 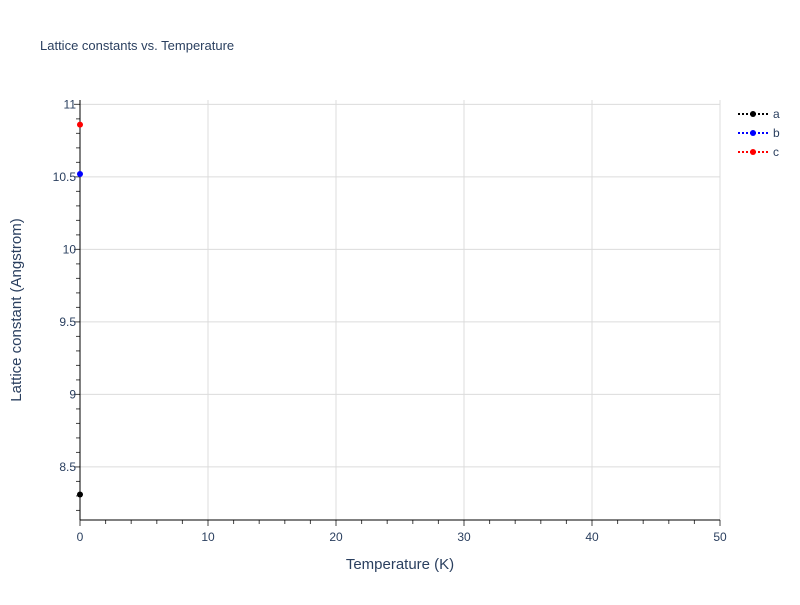 What do you see at coordinates (400, 564) in the screenshot?
I see `x-axis-label: Temperature (K)` at bounding box center [400, 564].